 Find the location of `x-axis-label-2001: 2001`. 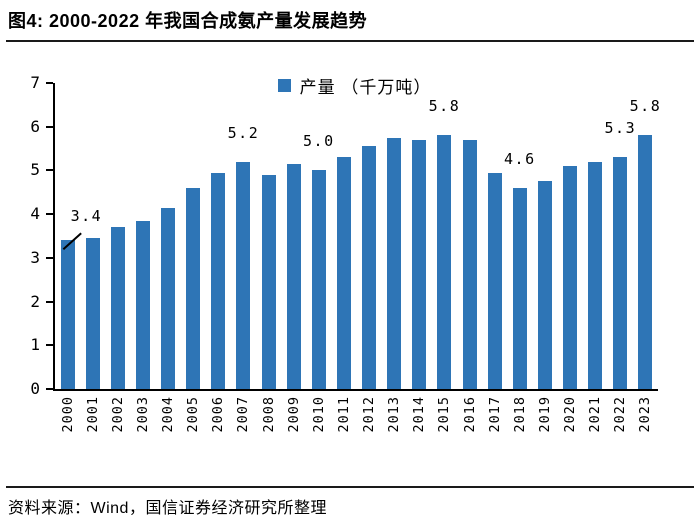

x-axis-label-2001: 2001 is located at coordinates (93, 414).